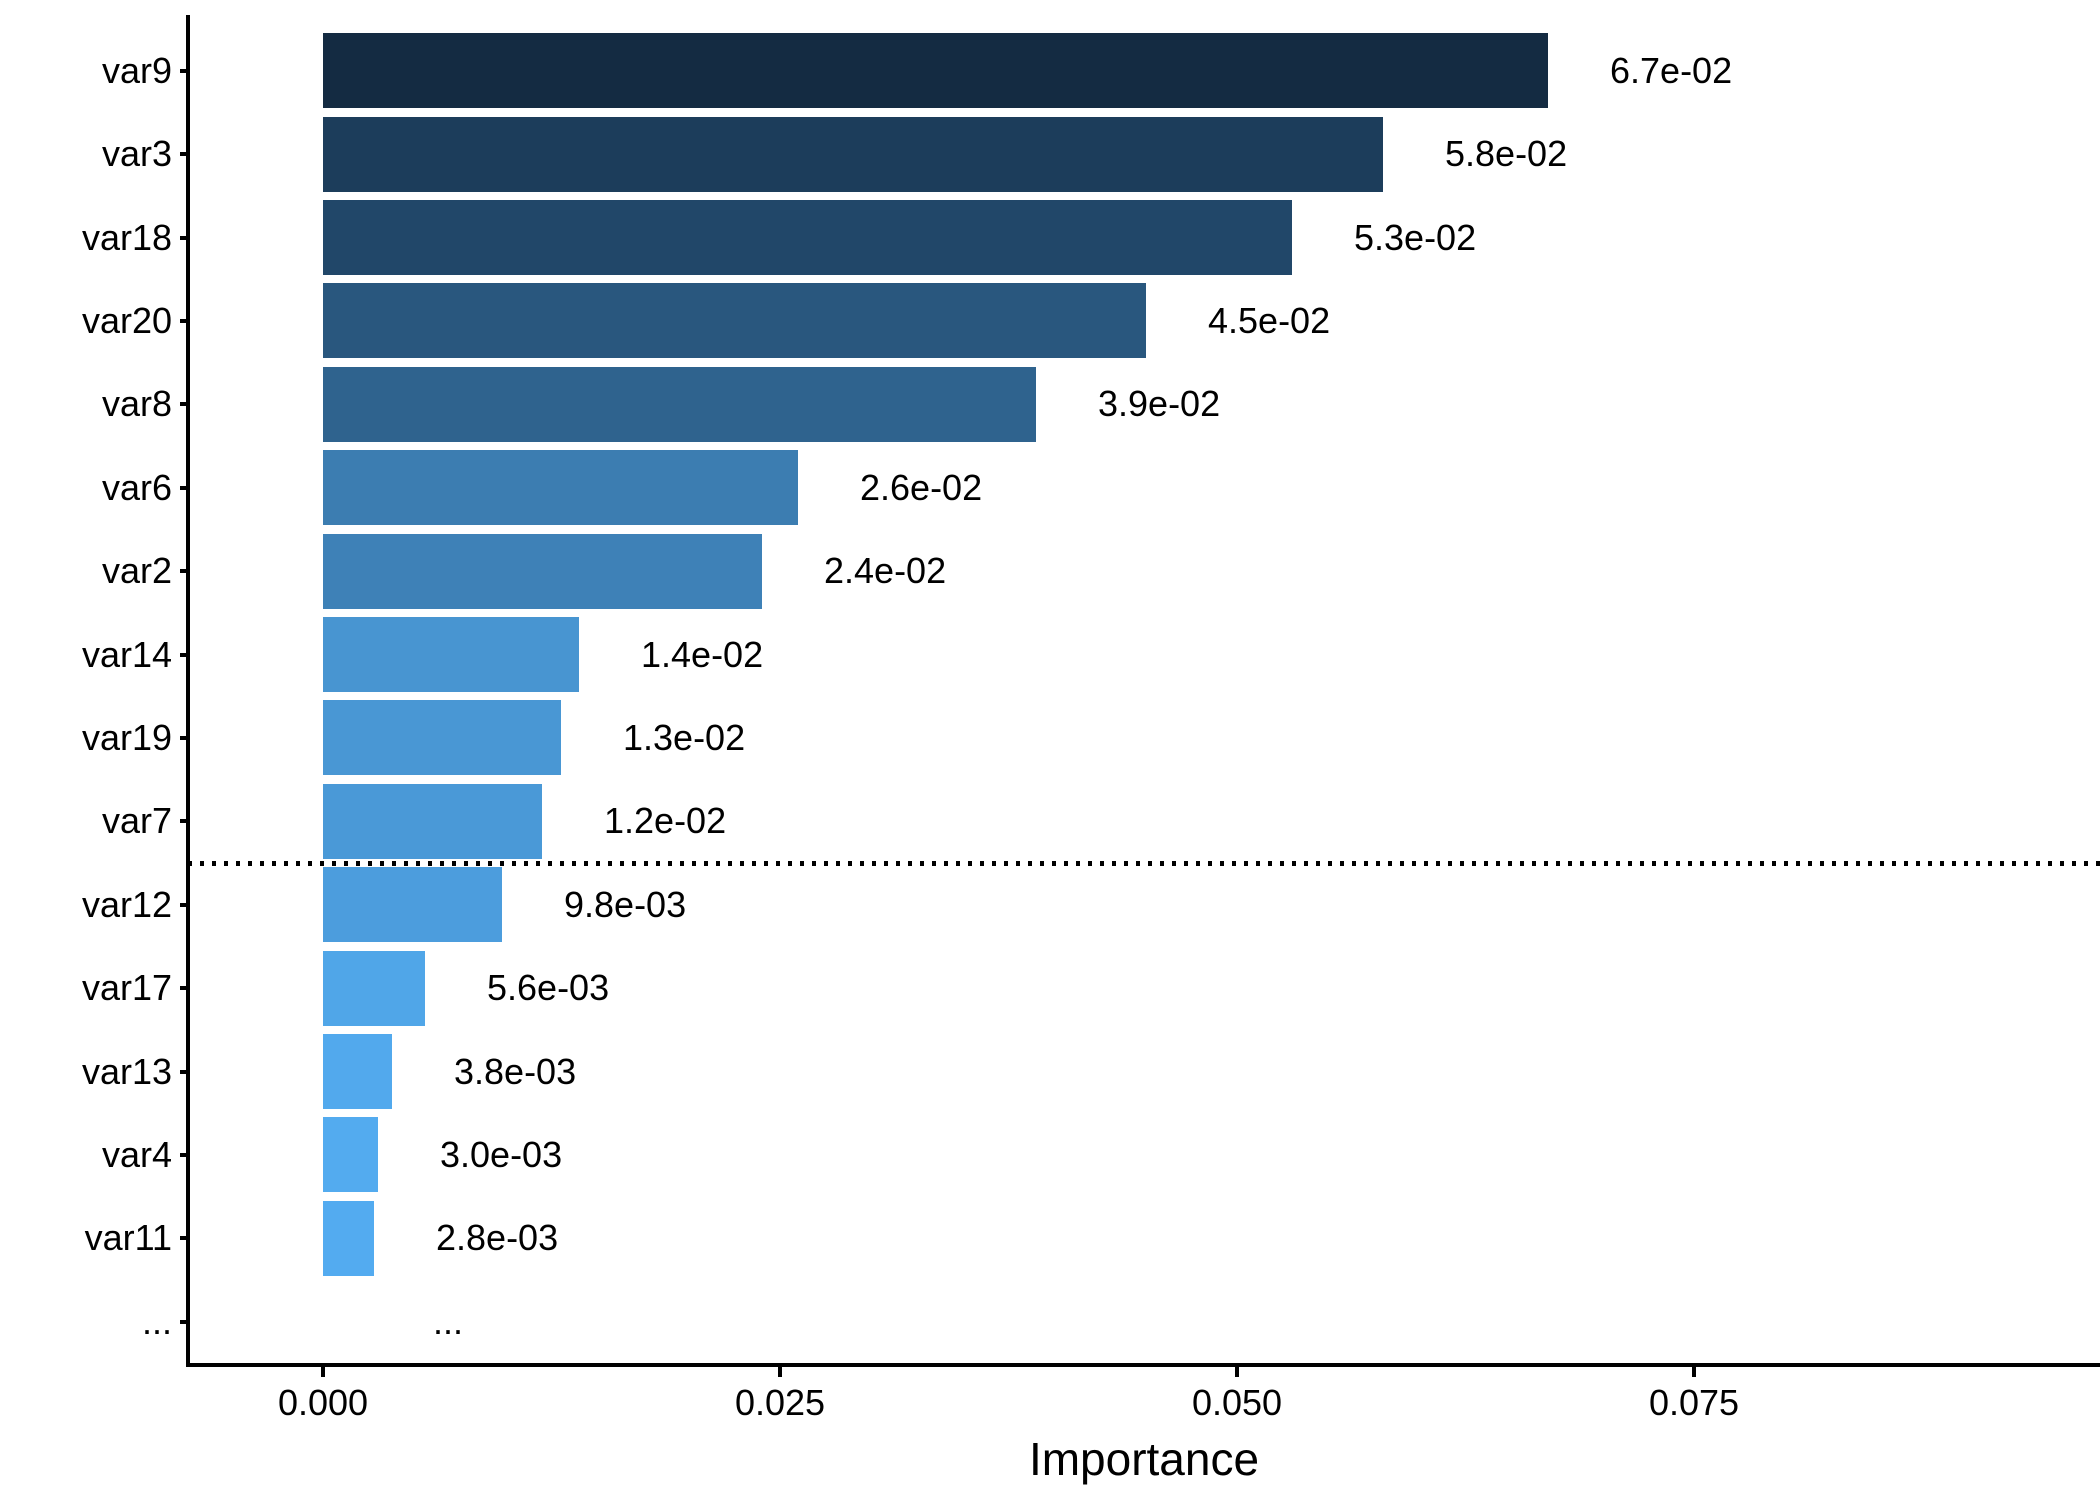 The height and width of the screenshot is (1500, 2100). Describe the element at coordinates (126, 320) in the screenshot. I see `y-axis-label: var20` at that location.